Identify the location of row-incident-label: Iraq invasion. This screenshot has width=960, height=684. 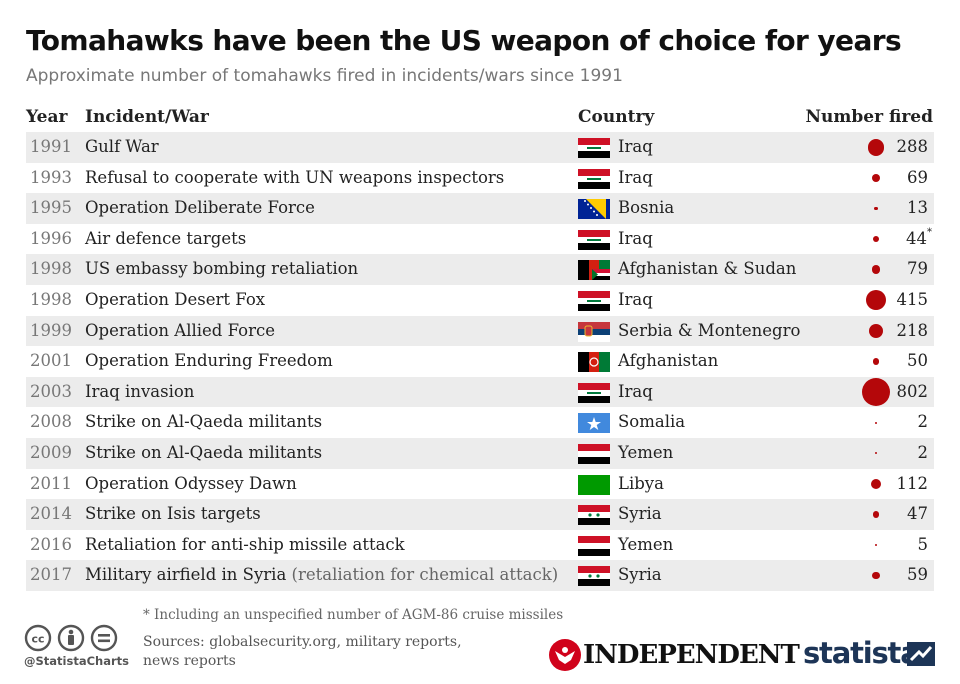
(140, 391).